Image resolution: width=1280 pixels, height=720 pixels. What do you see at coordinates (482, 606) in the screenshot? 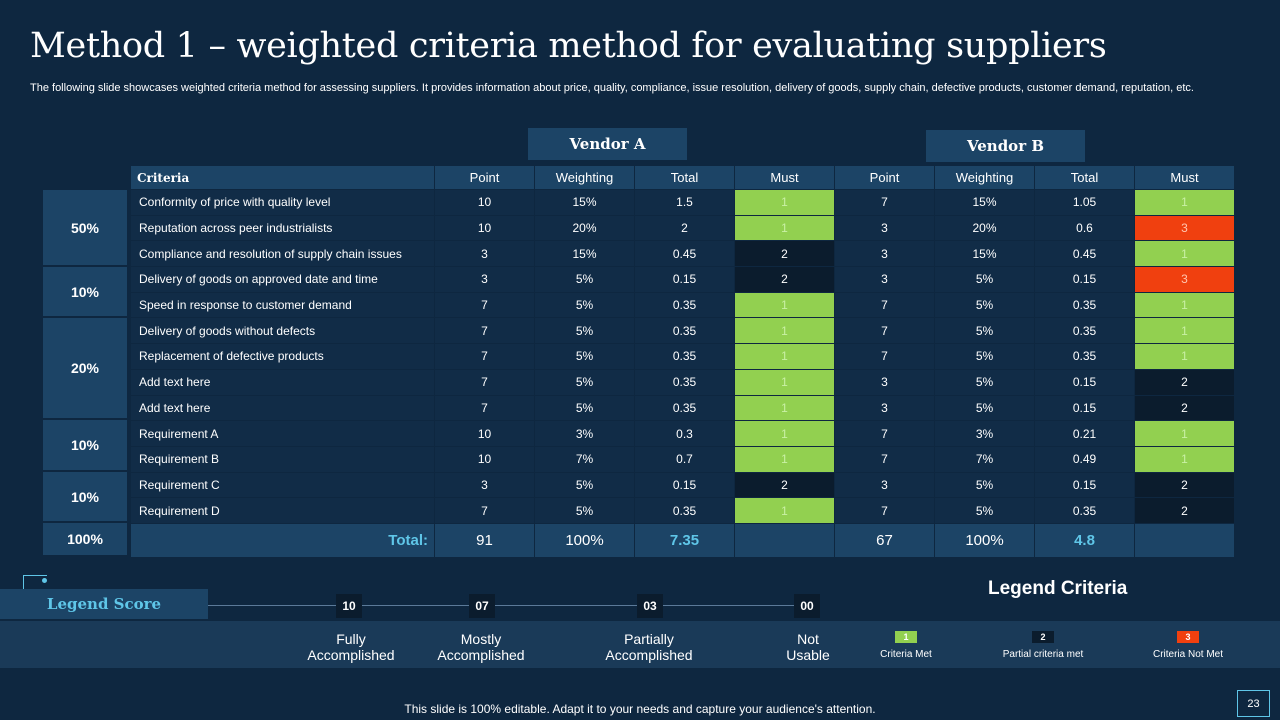
I see `score-value-mostly: 07` at bounding box center [482, 606].